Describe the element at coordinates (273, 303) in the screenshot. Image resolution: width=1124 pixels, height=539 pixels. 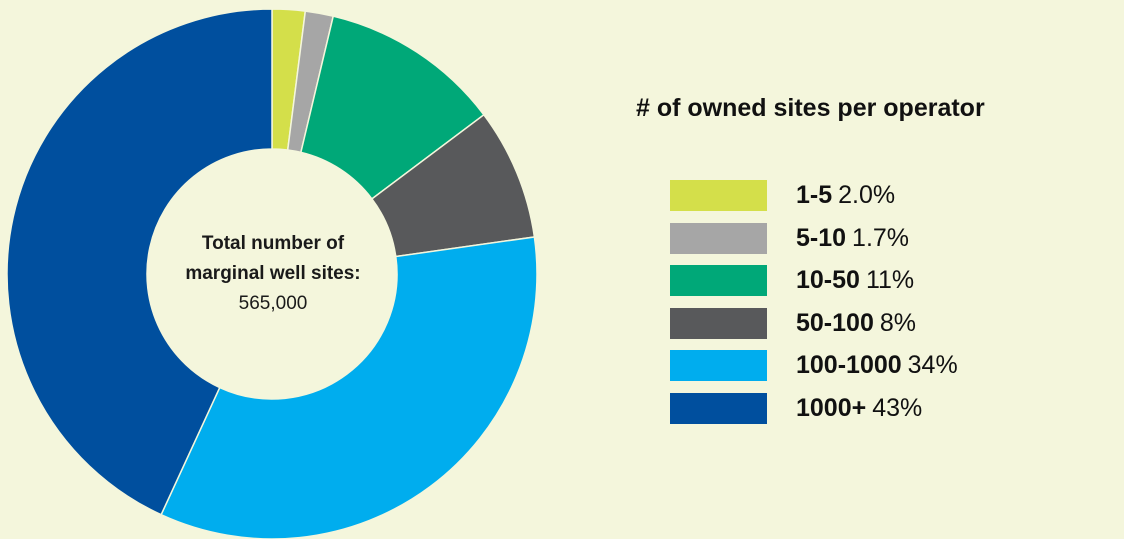
I see `center-label-value: 565,000` at that location.